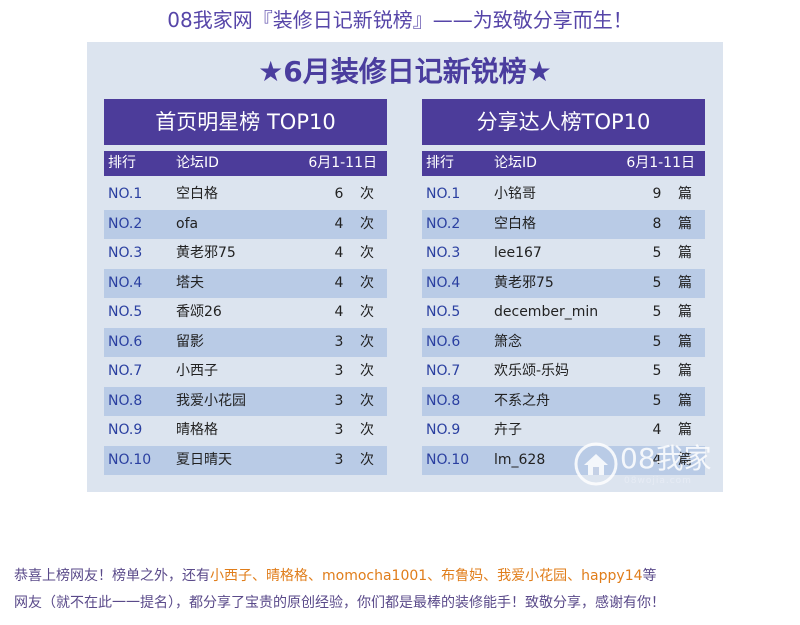 This screenshot has height=625, width=800. I want to click on name-cell: 箫念, so click(508, 341).